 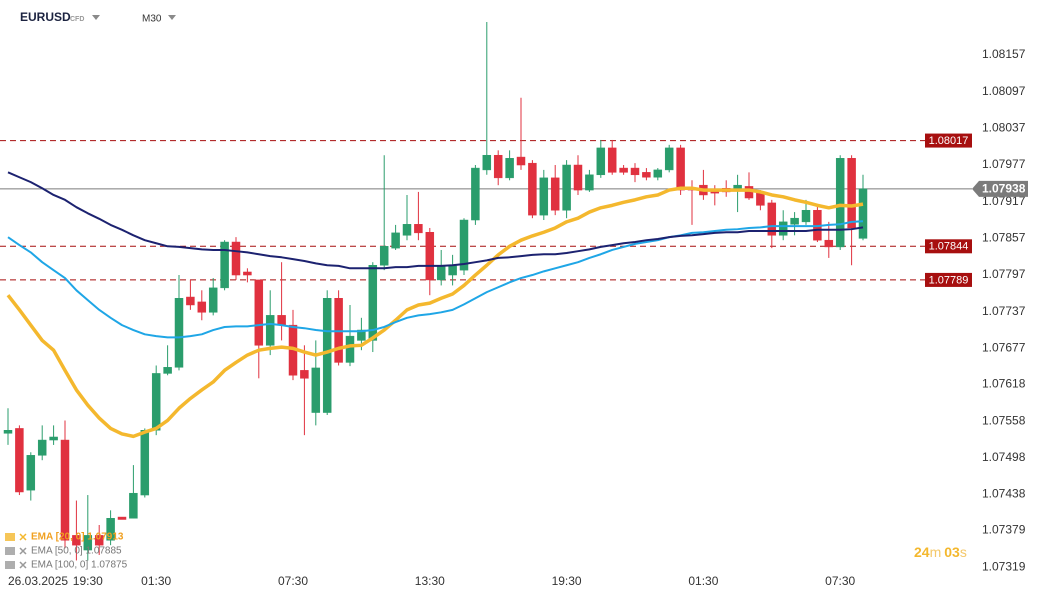 I want to click on countdown-m: m, so click(x=936, y=552).